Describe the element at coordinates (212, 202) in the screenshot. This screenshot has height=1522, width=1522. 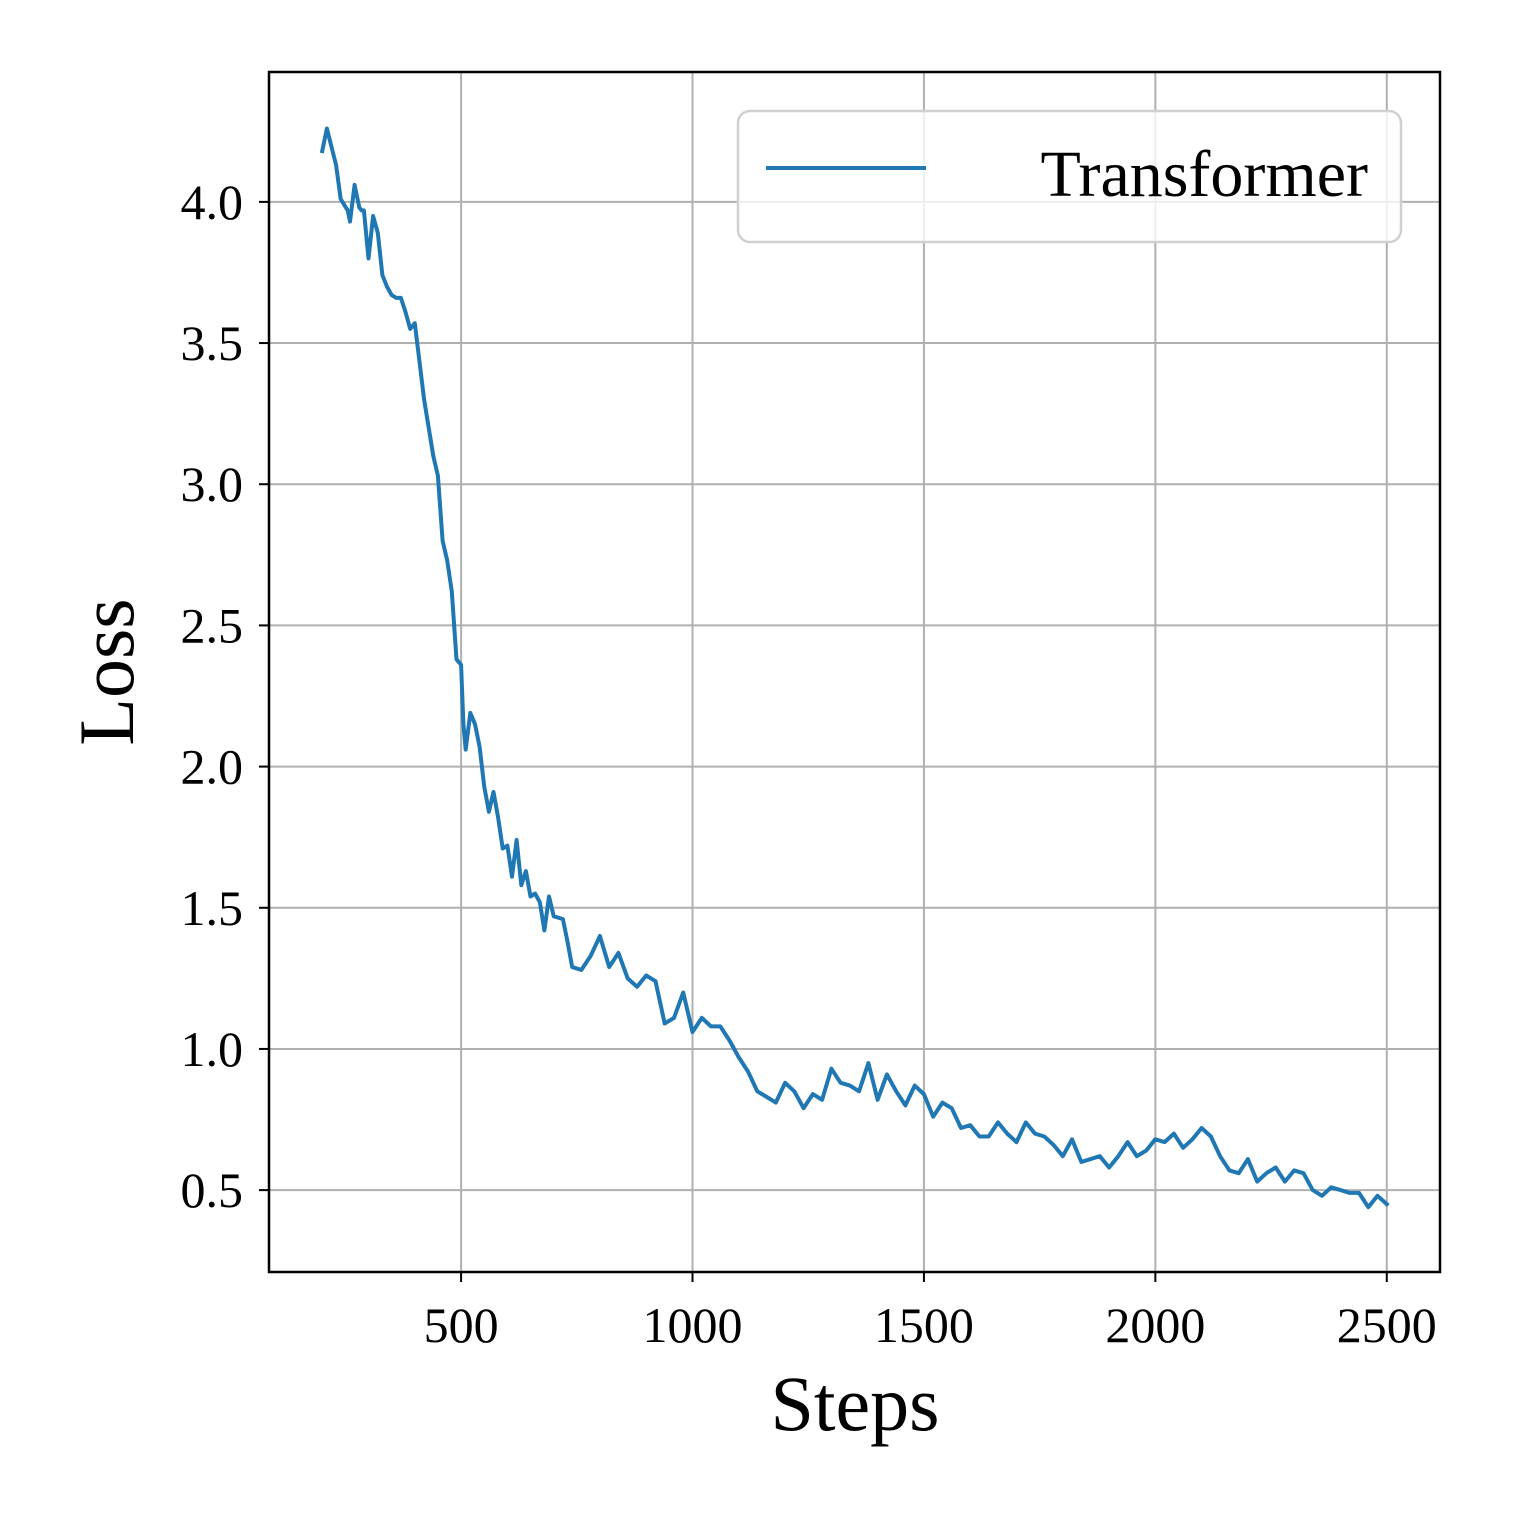
I see `y-tick-label: 4.0` at that location.